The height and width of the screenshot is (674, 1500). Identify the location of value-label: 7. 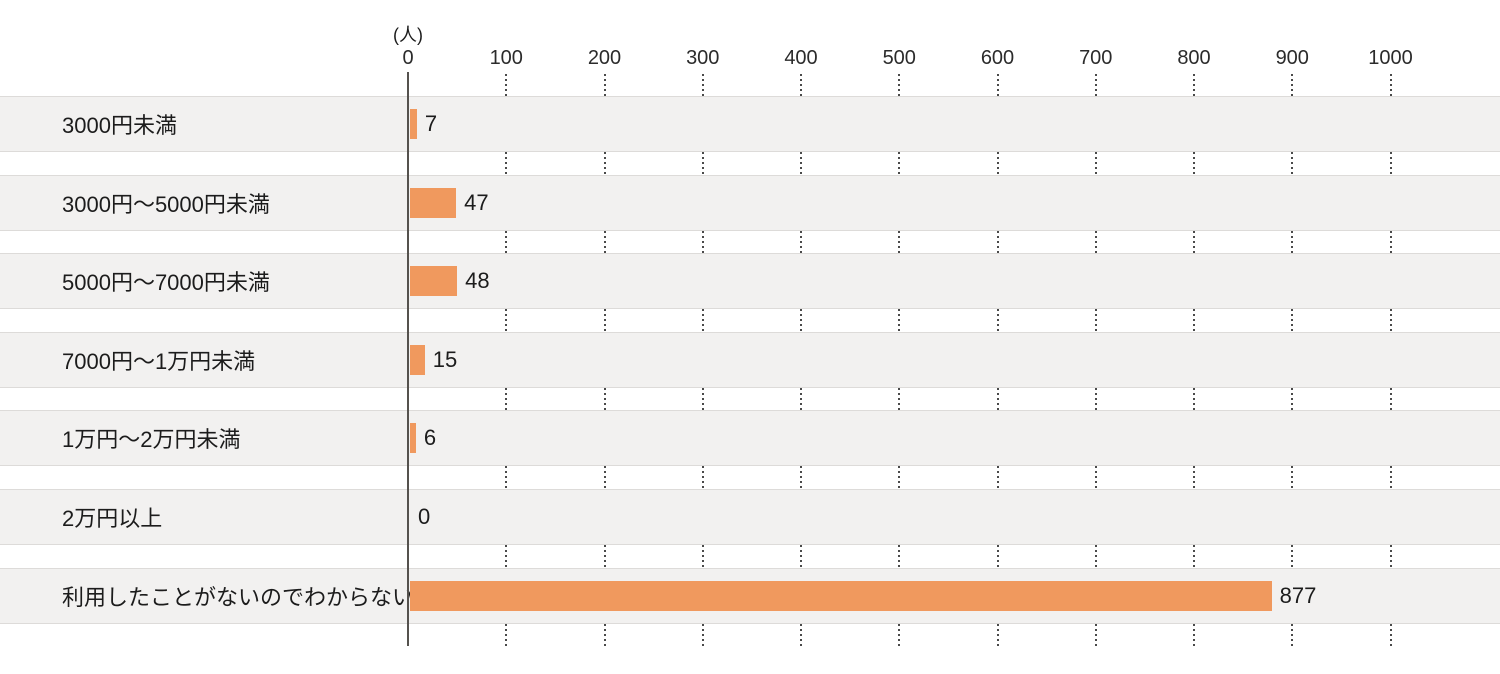
(431, 123).